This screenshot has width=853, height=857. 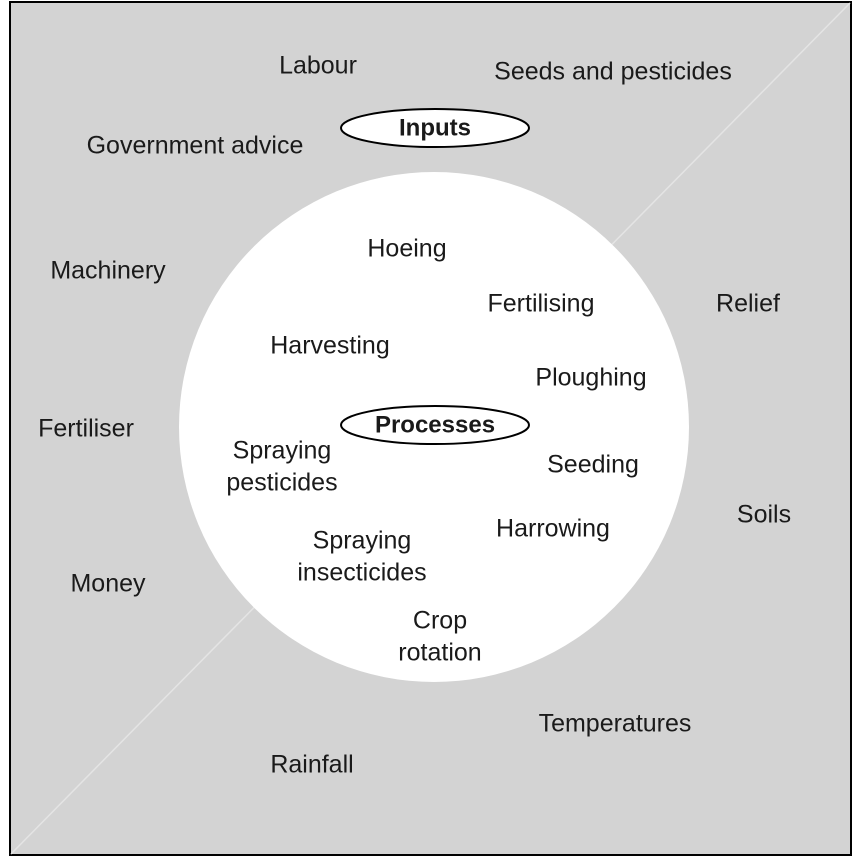 I want to click on input-item: Money, so click(x=108, y=584).